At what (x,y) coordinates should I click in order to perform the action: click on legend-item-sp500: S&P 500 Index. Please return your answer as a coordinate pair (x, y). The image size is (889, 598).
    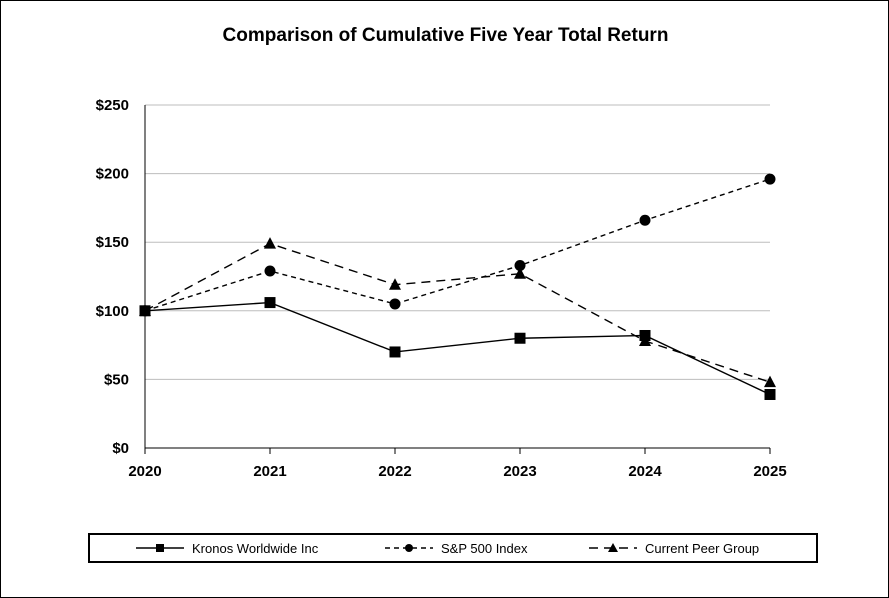
    Looking at the image, I should click on (455, 548).